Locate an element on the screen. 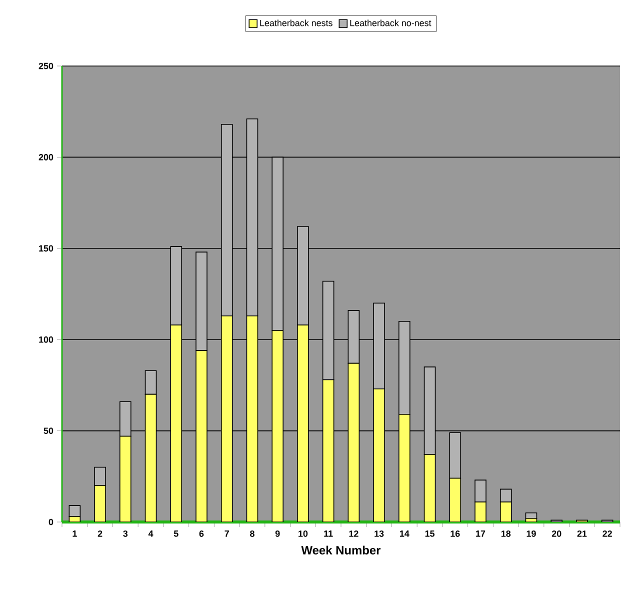 This screenshot has height=591, width=623. x-tick-label: 4 is located at coordinates (151, 533).